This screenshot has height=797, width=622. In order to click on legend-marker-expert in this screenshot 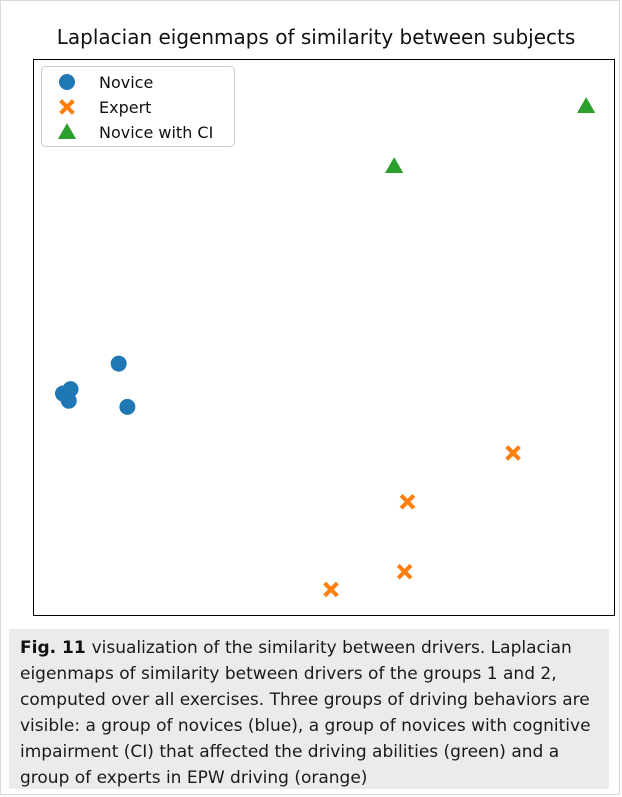, I will do `click(67, 107)`.